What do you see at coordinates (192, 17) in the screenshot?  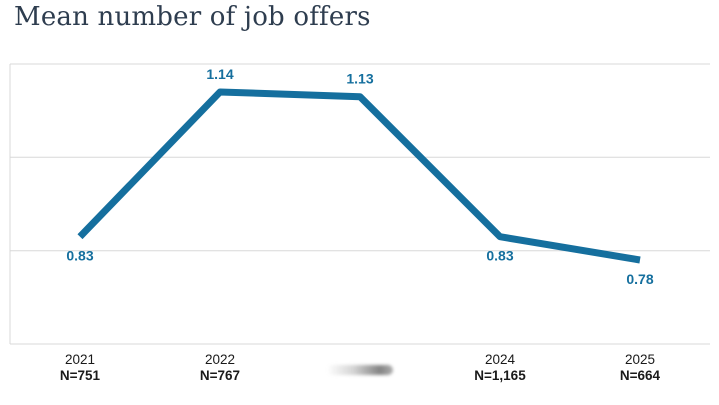 I see `chart-title: Mean number of job offers` at bounding box center [192, 17].